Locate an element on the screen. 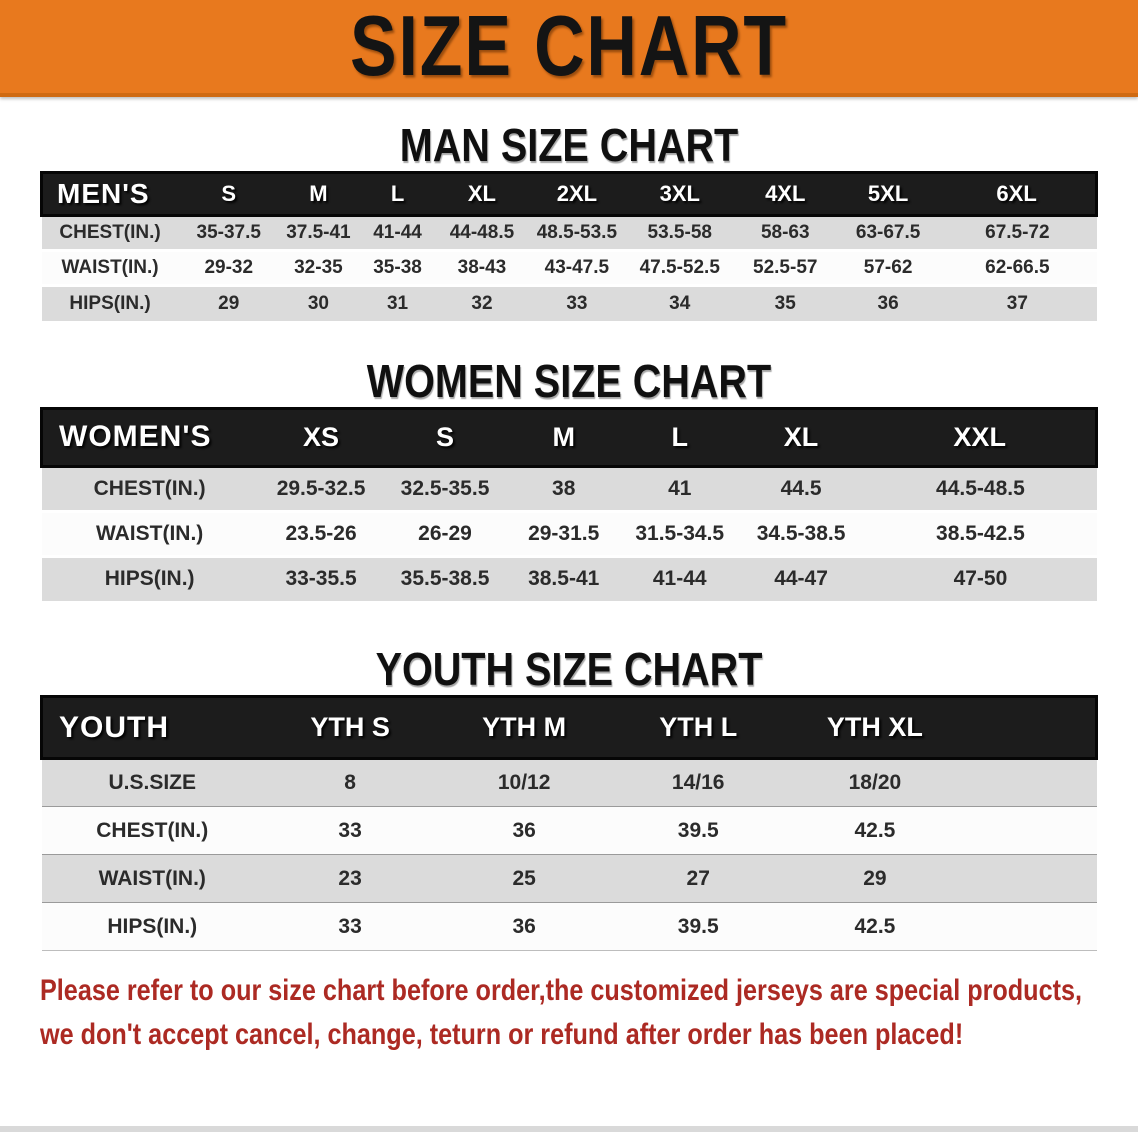  table-header-row: WOMEN'S XS S M L XL XXL is located at coordinates (569, 437).